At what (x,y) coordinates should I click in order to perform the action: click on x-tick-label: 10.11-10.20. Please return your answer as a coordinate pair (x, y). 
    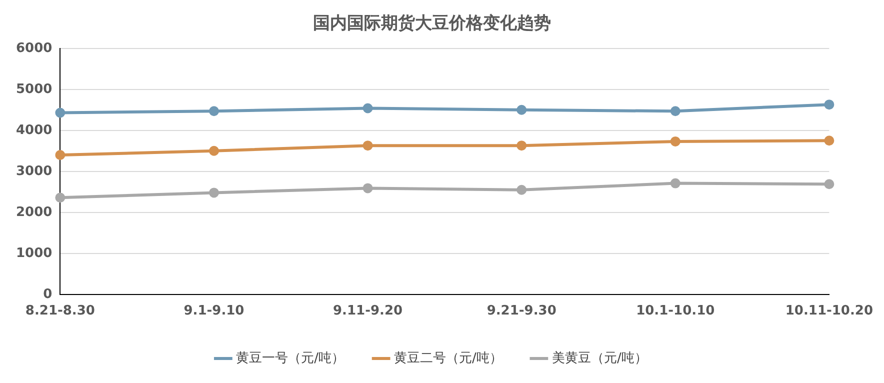
    Looking at the image, I should click on (829, 311).